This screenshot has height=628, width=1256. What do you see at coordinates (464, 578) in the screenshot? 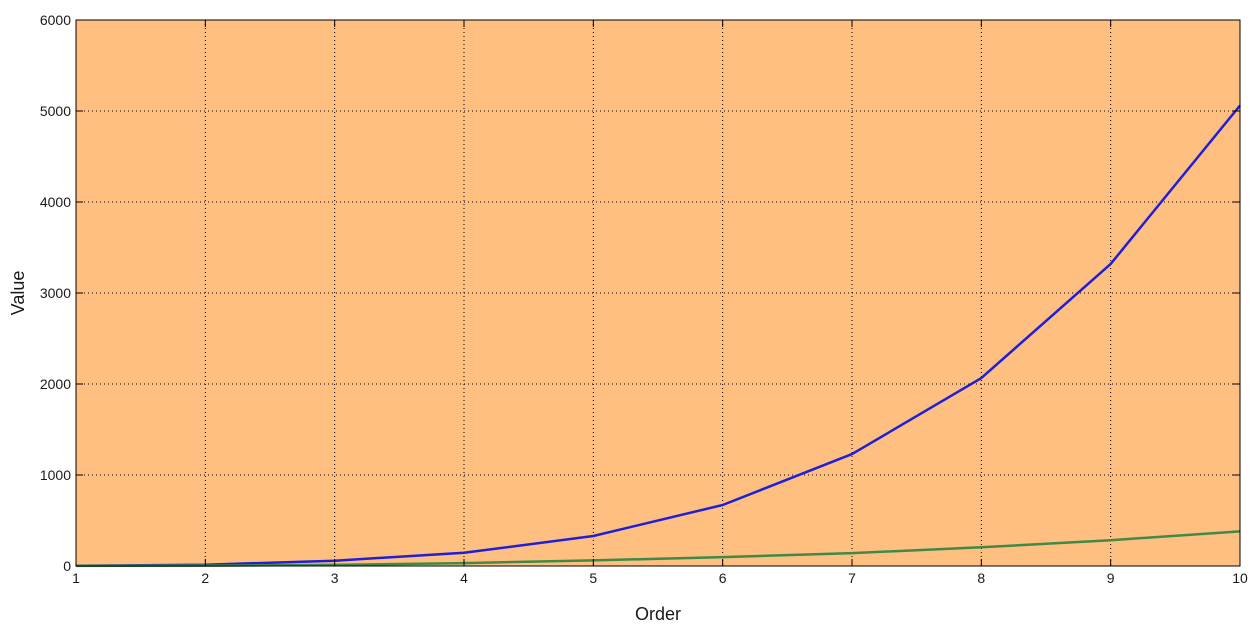
I see `x-tick-label: 4` at bounding box center [464, 578].